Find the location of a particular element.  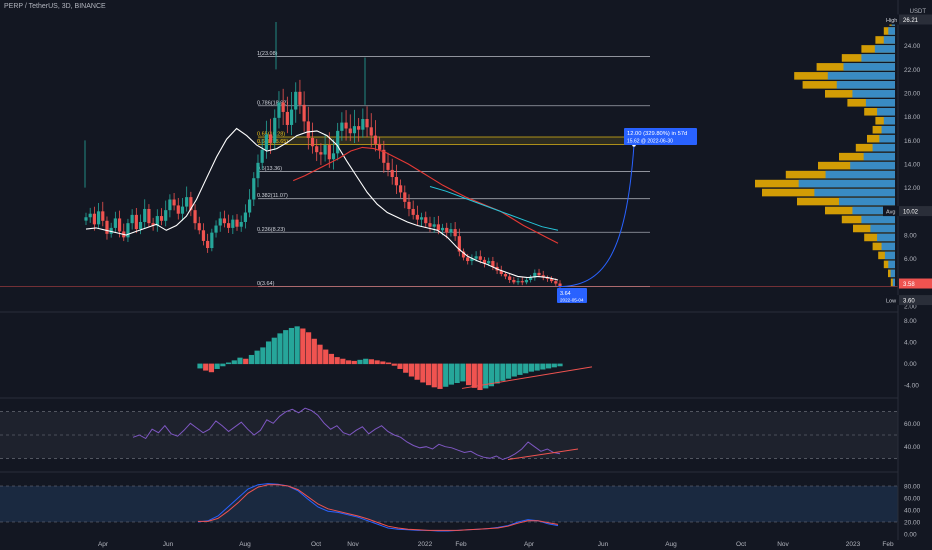

time-tick-label: Aug is located at coordinates (245, 544).